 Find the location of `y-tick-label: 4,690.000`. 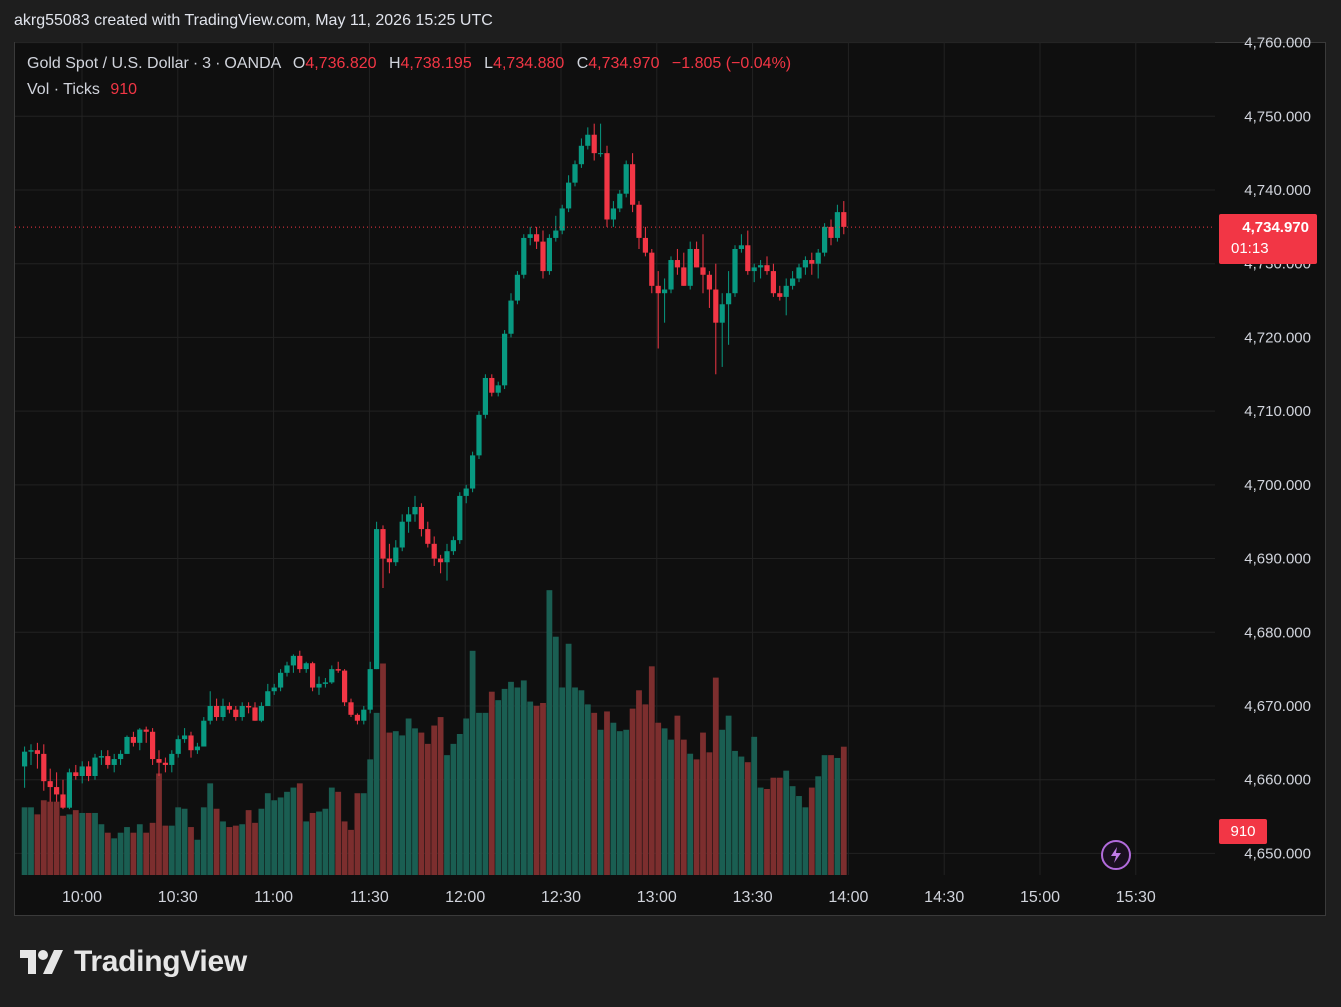

y-tick-label: 4,690.000 is located at coordinates (1277, 559).